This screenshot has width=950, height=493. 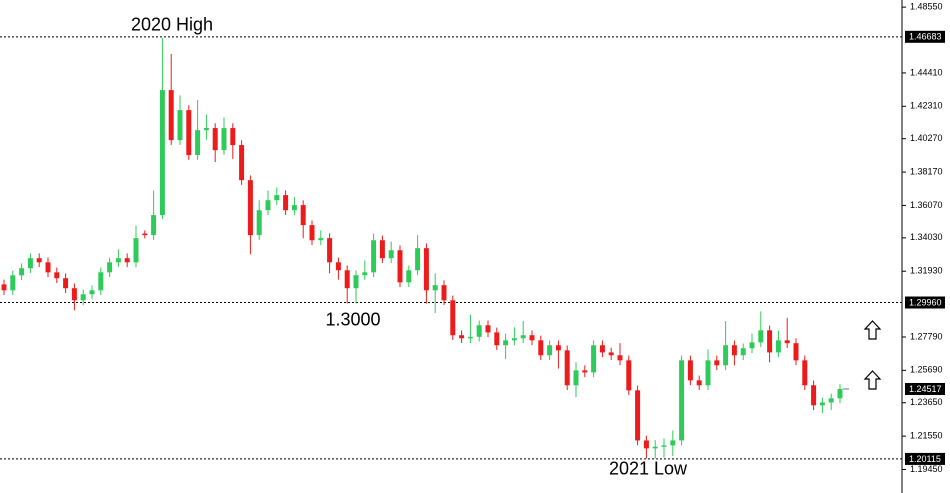 I want to click on y-tick-label: 1.48550, so click(x=926, y=7).